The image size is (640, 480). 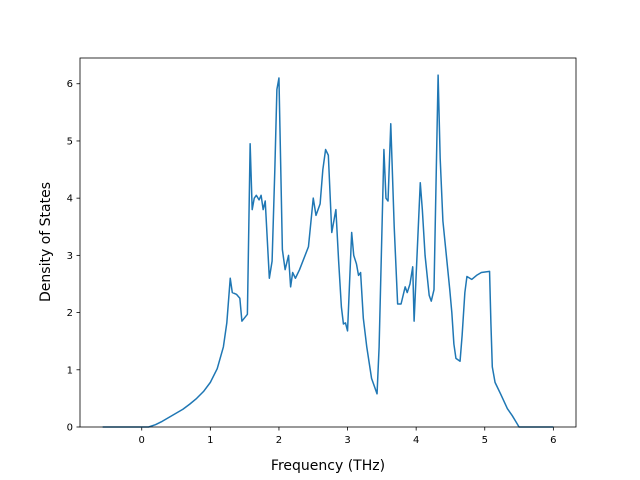 I want to click on x-tick-label: 1, so click(x=210, y=440).